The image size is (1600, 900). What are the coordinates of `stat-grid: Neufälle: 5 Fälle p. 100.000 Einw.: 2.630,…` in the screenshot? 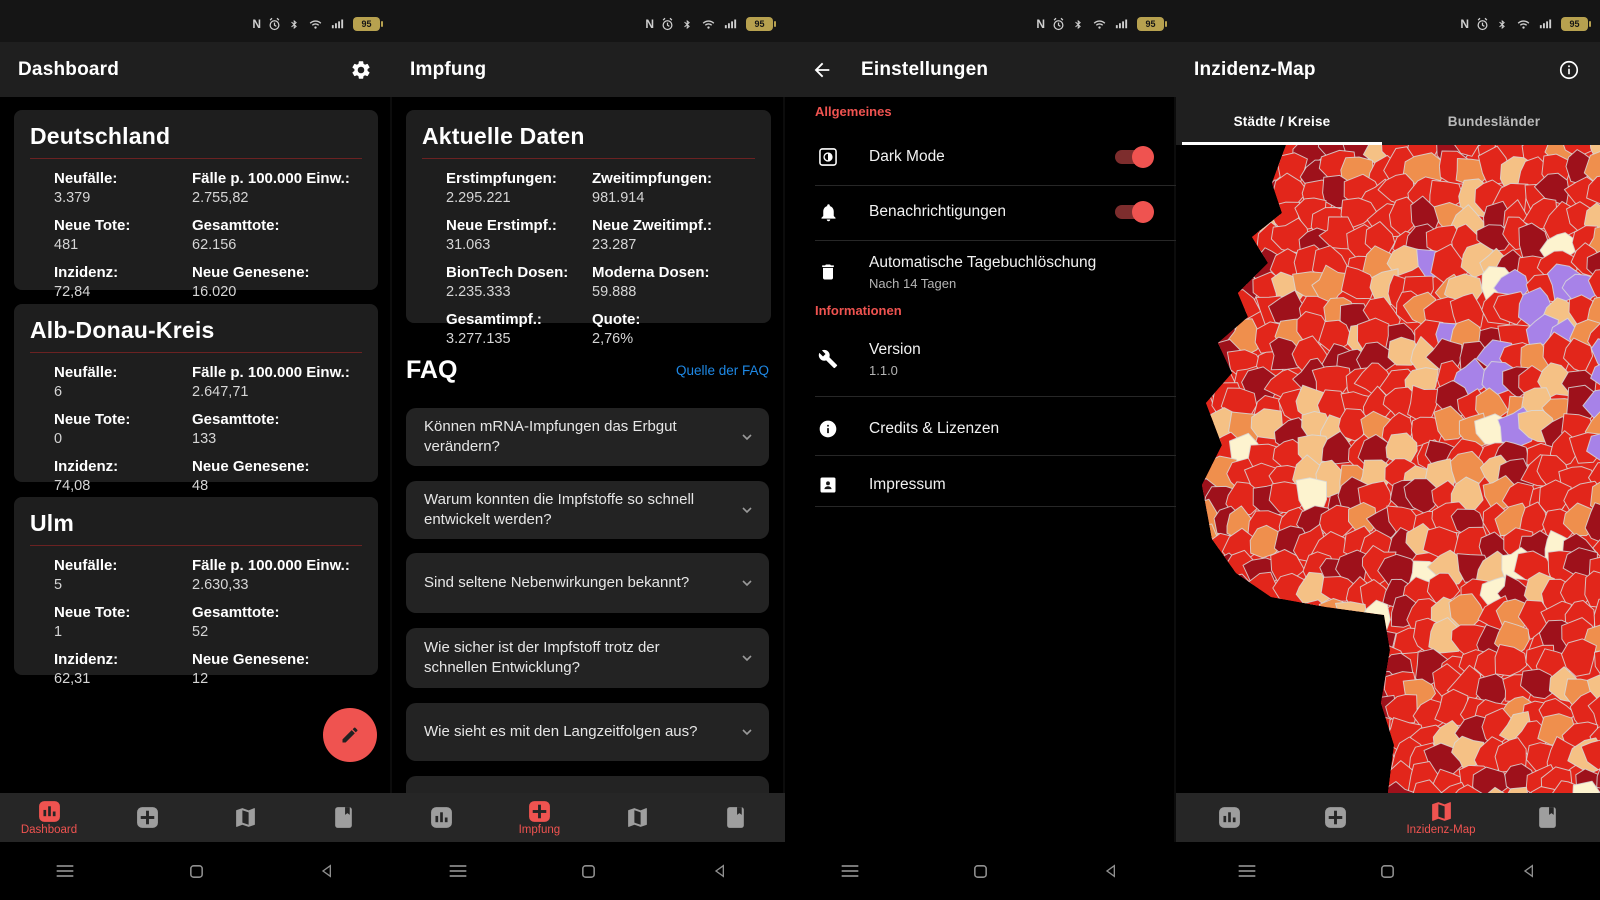 It's located at (208, 622).